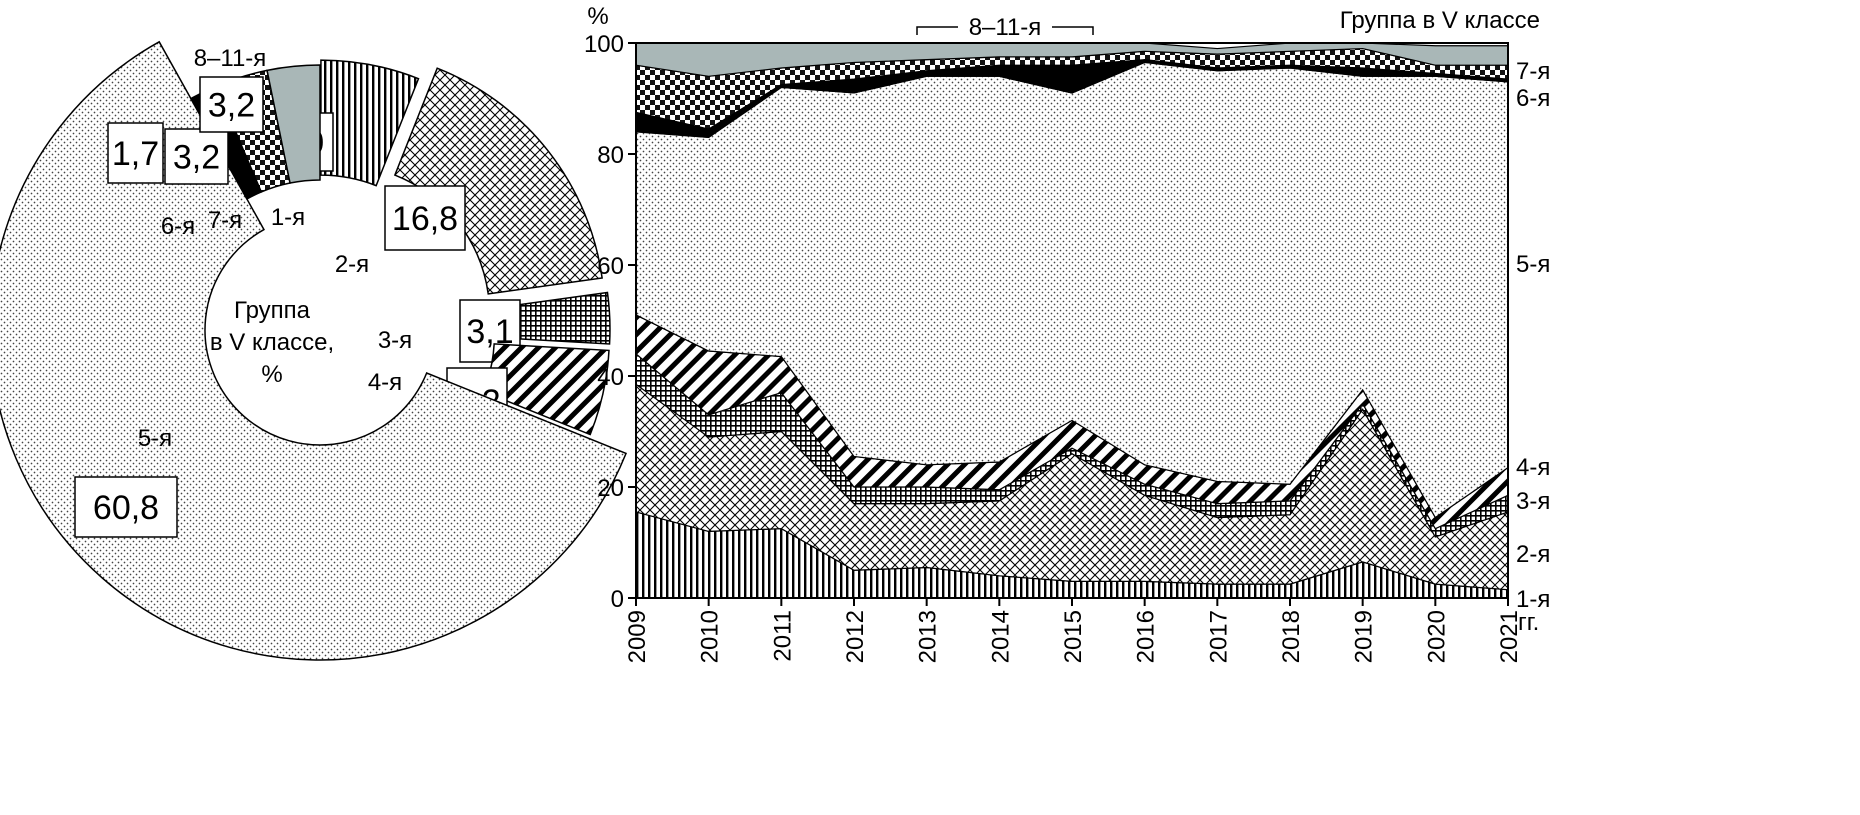 The image size is (1860, 815). Describe the element at coordinates (1533, 264) in the screenshot. I see `series-label: 5-я` at that location.